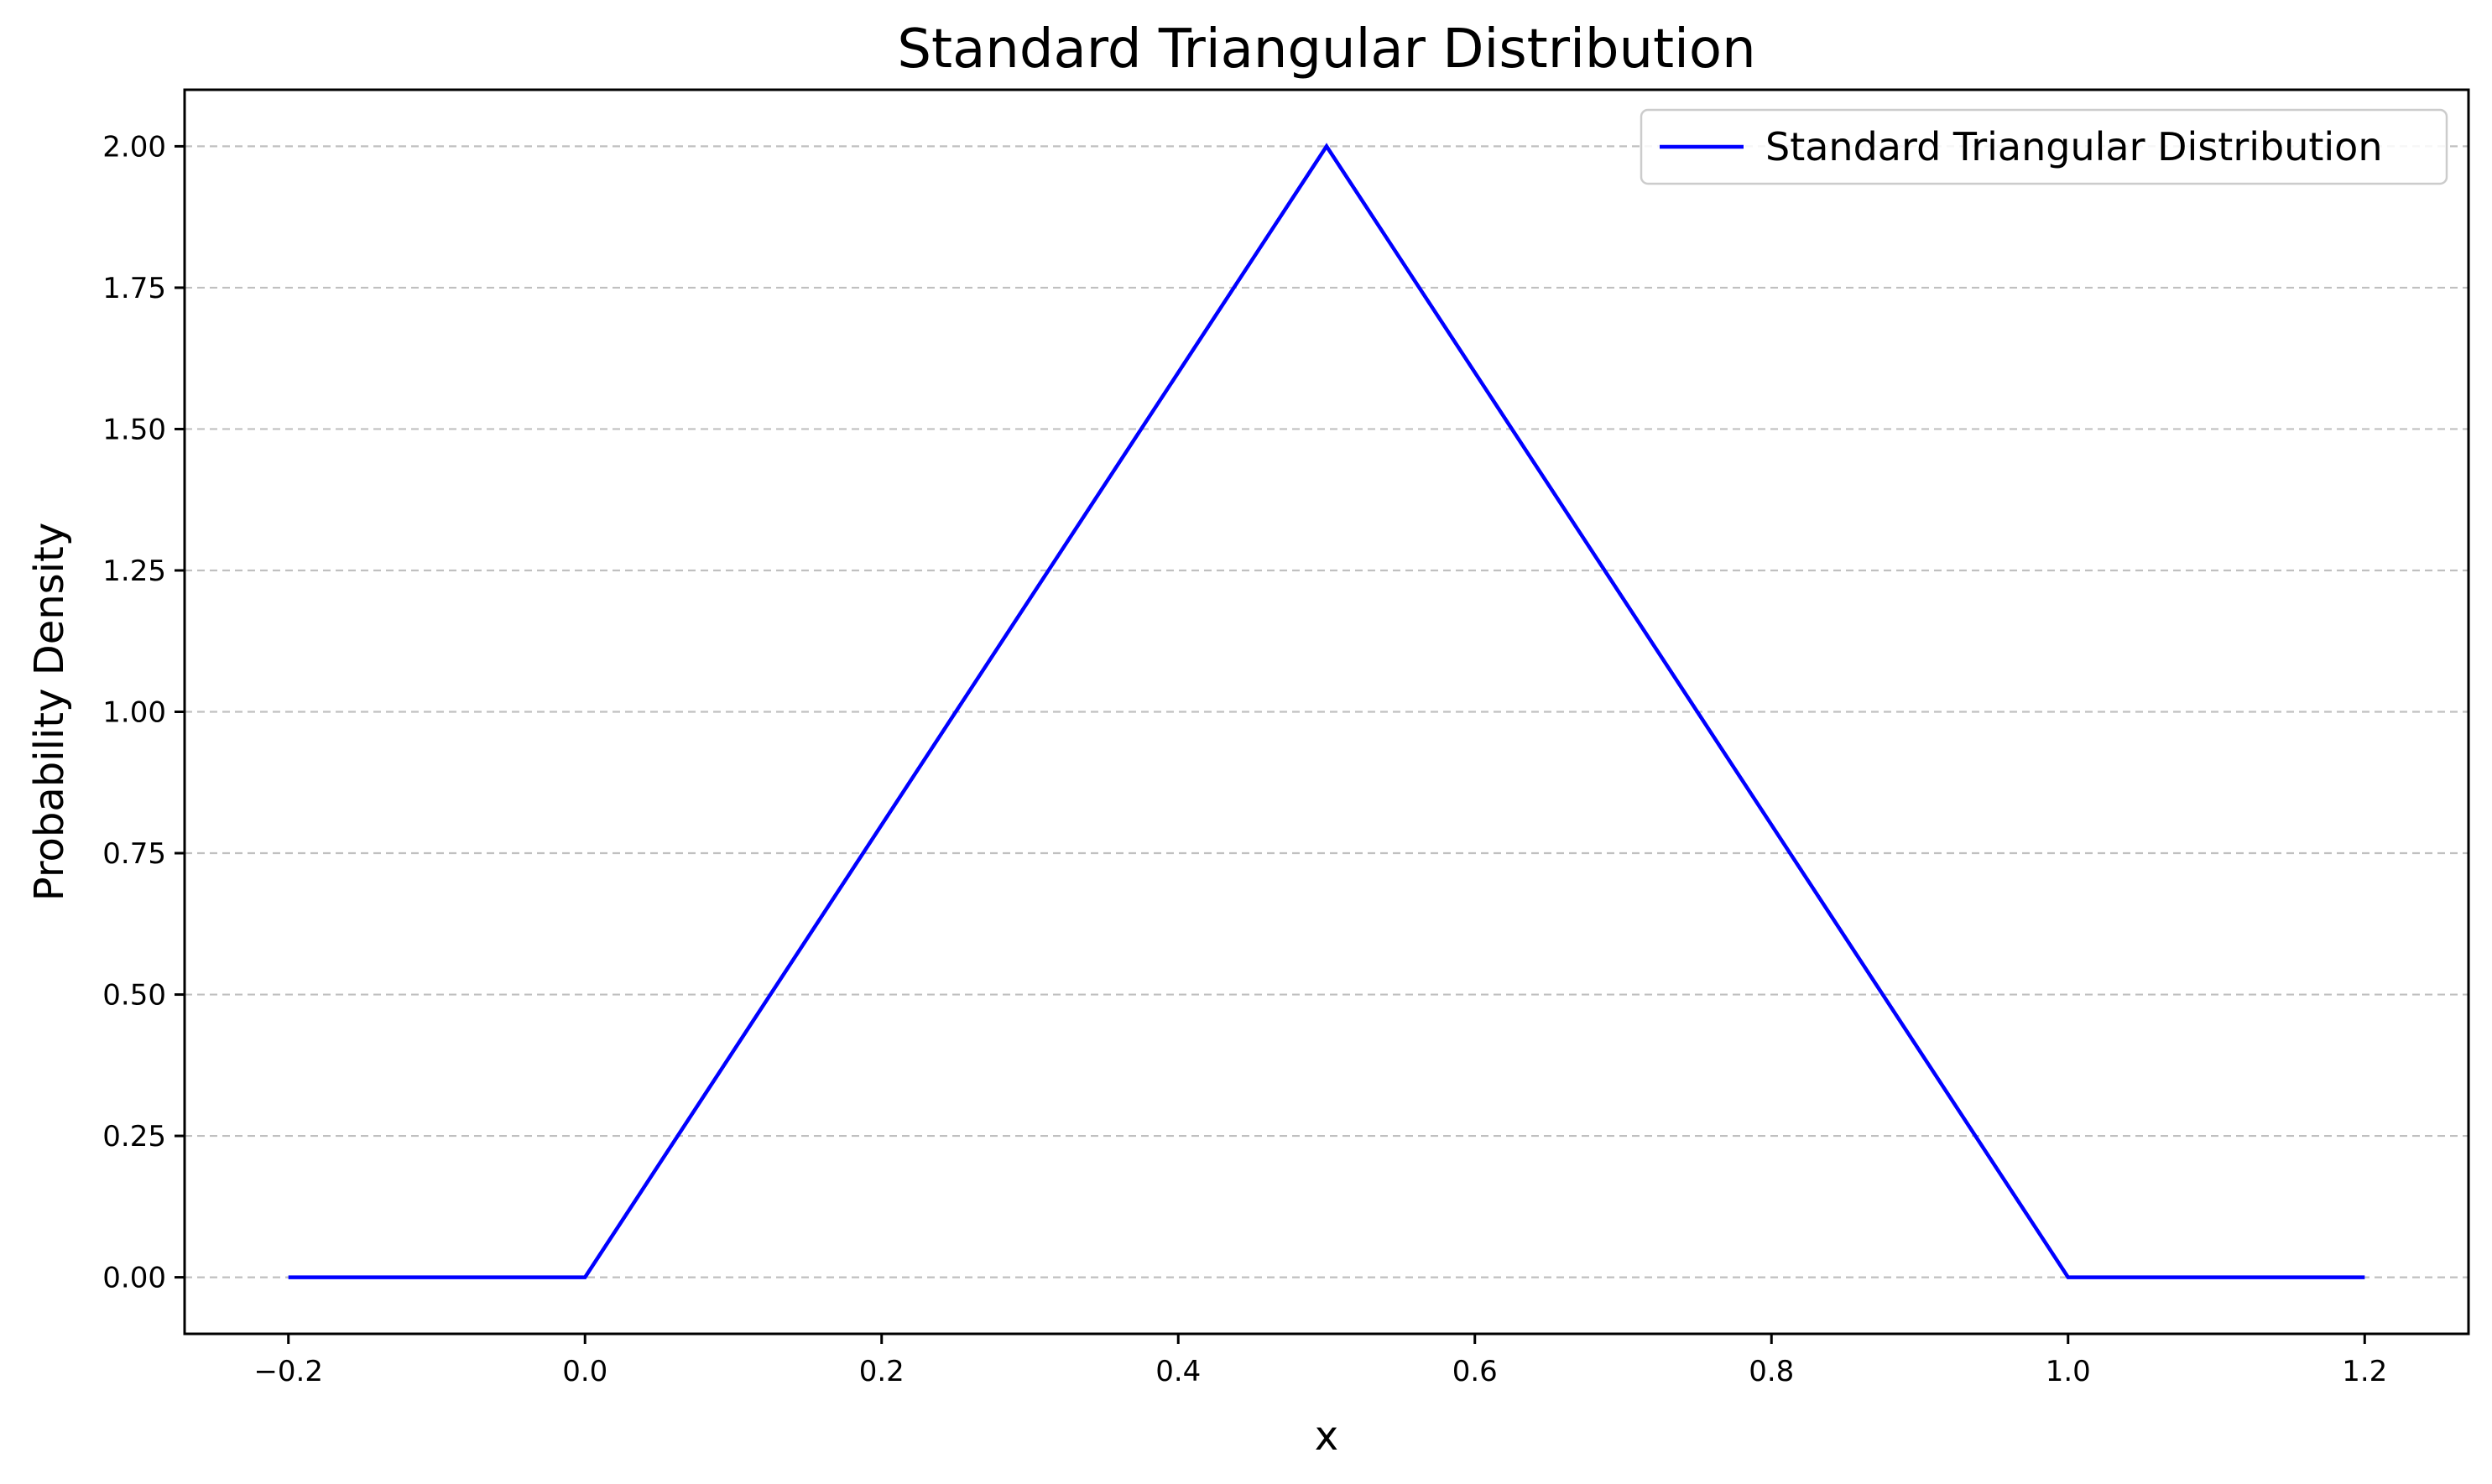 The width and height of the screenshot is (2492, 1484). What do you see at coordinates (134, 571) in the screenshot?
I see `y-tick-label: 1.25` at bounding box center [134, 571].